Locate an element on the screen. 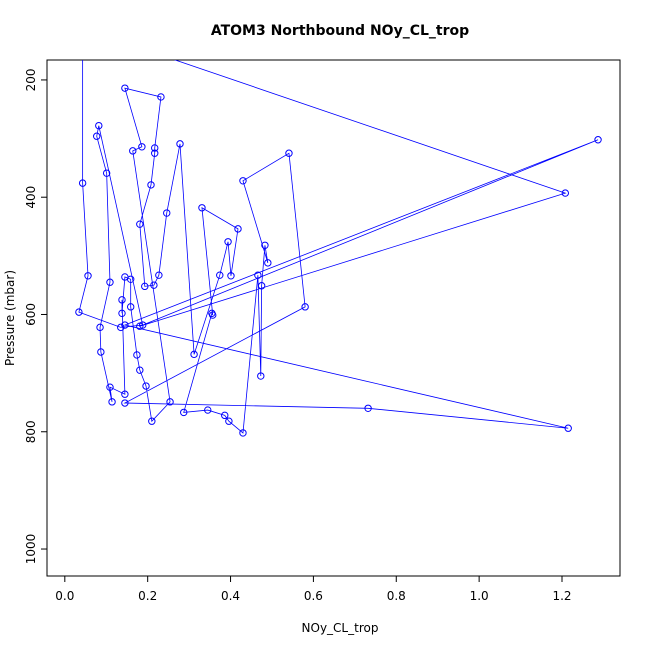 The height and width of the screenshot is (654, 650). x-tick-label: 1.0 is located at coordinates (479, 596).